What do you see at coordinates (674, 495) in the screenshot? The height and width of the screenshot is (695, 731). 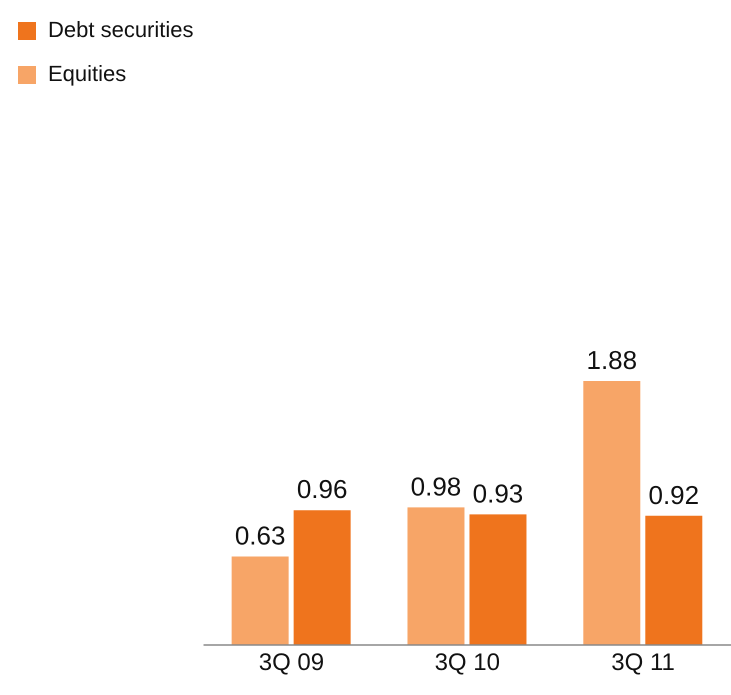 I see `data-label: 0.92` at bounding box center [674, 495].